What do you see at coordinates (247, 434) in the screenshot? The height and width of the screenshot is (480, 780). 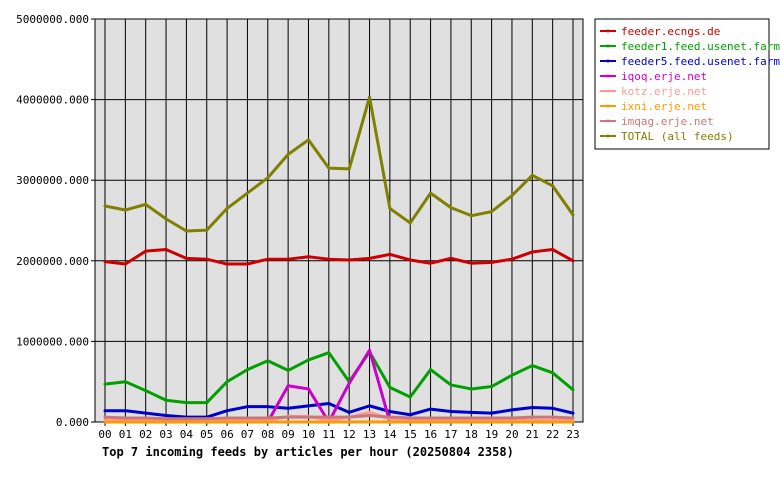 I see `x-tick-label: 07` at bounding box center [247, 434].